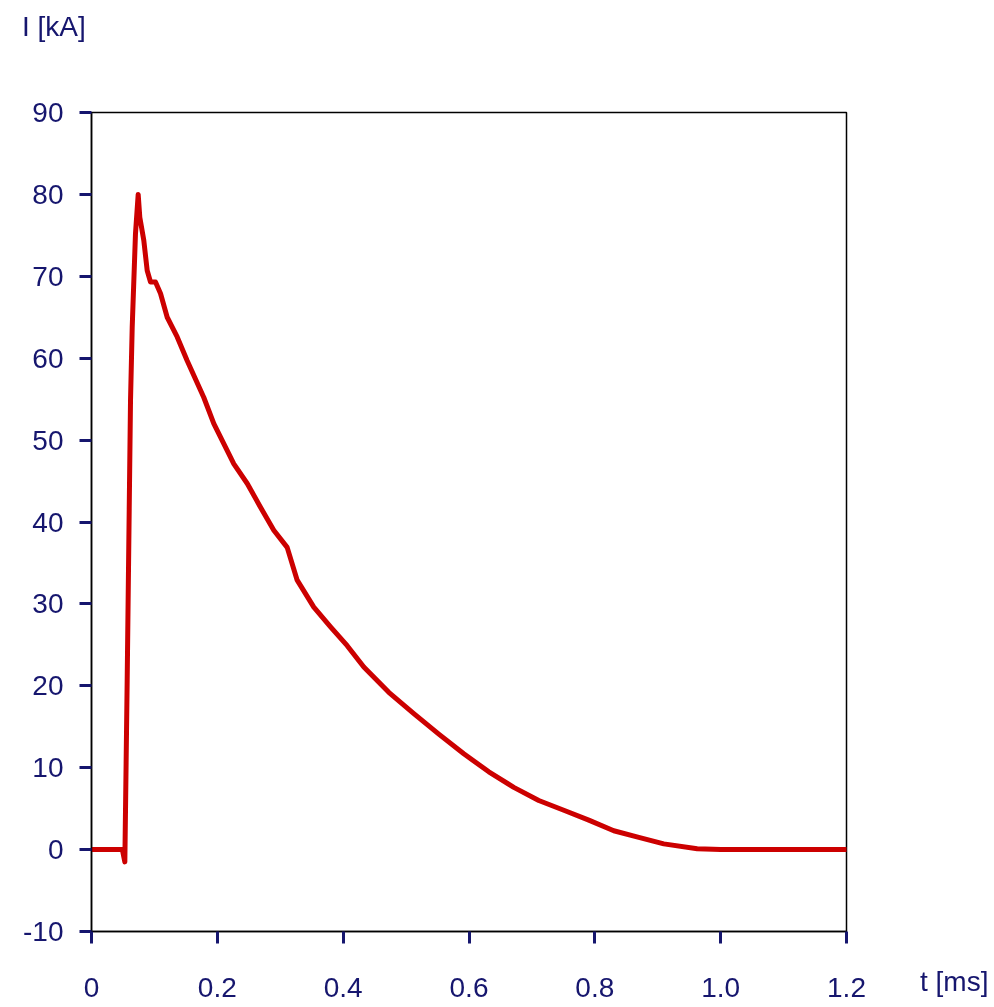 This screenshot has width=994, height=1007. I want to click on y-tick-label: 20, so click(48, 686).